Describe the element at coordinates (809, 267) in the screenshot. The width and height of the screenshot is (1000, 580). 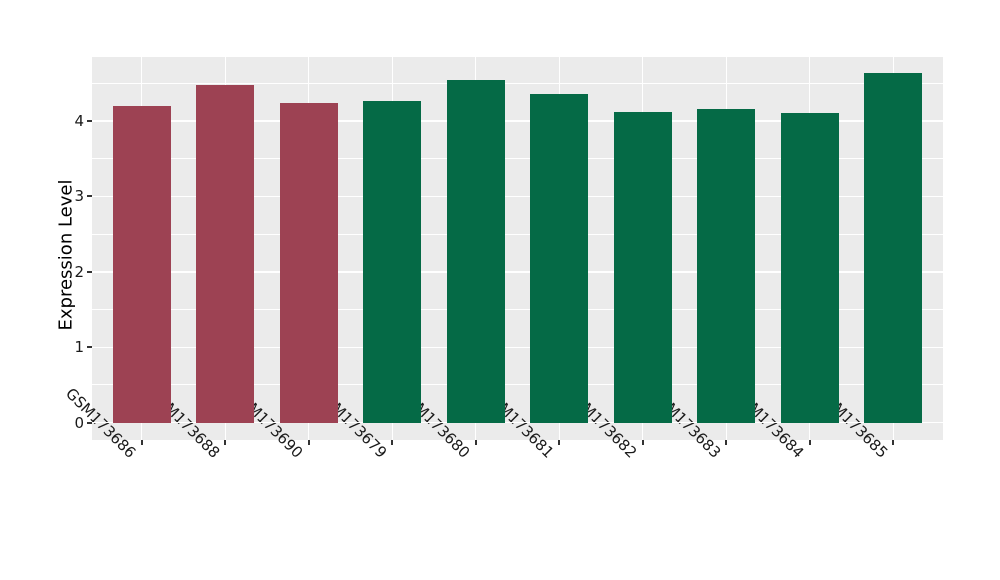
I see `bar-GSM173684` at that location.